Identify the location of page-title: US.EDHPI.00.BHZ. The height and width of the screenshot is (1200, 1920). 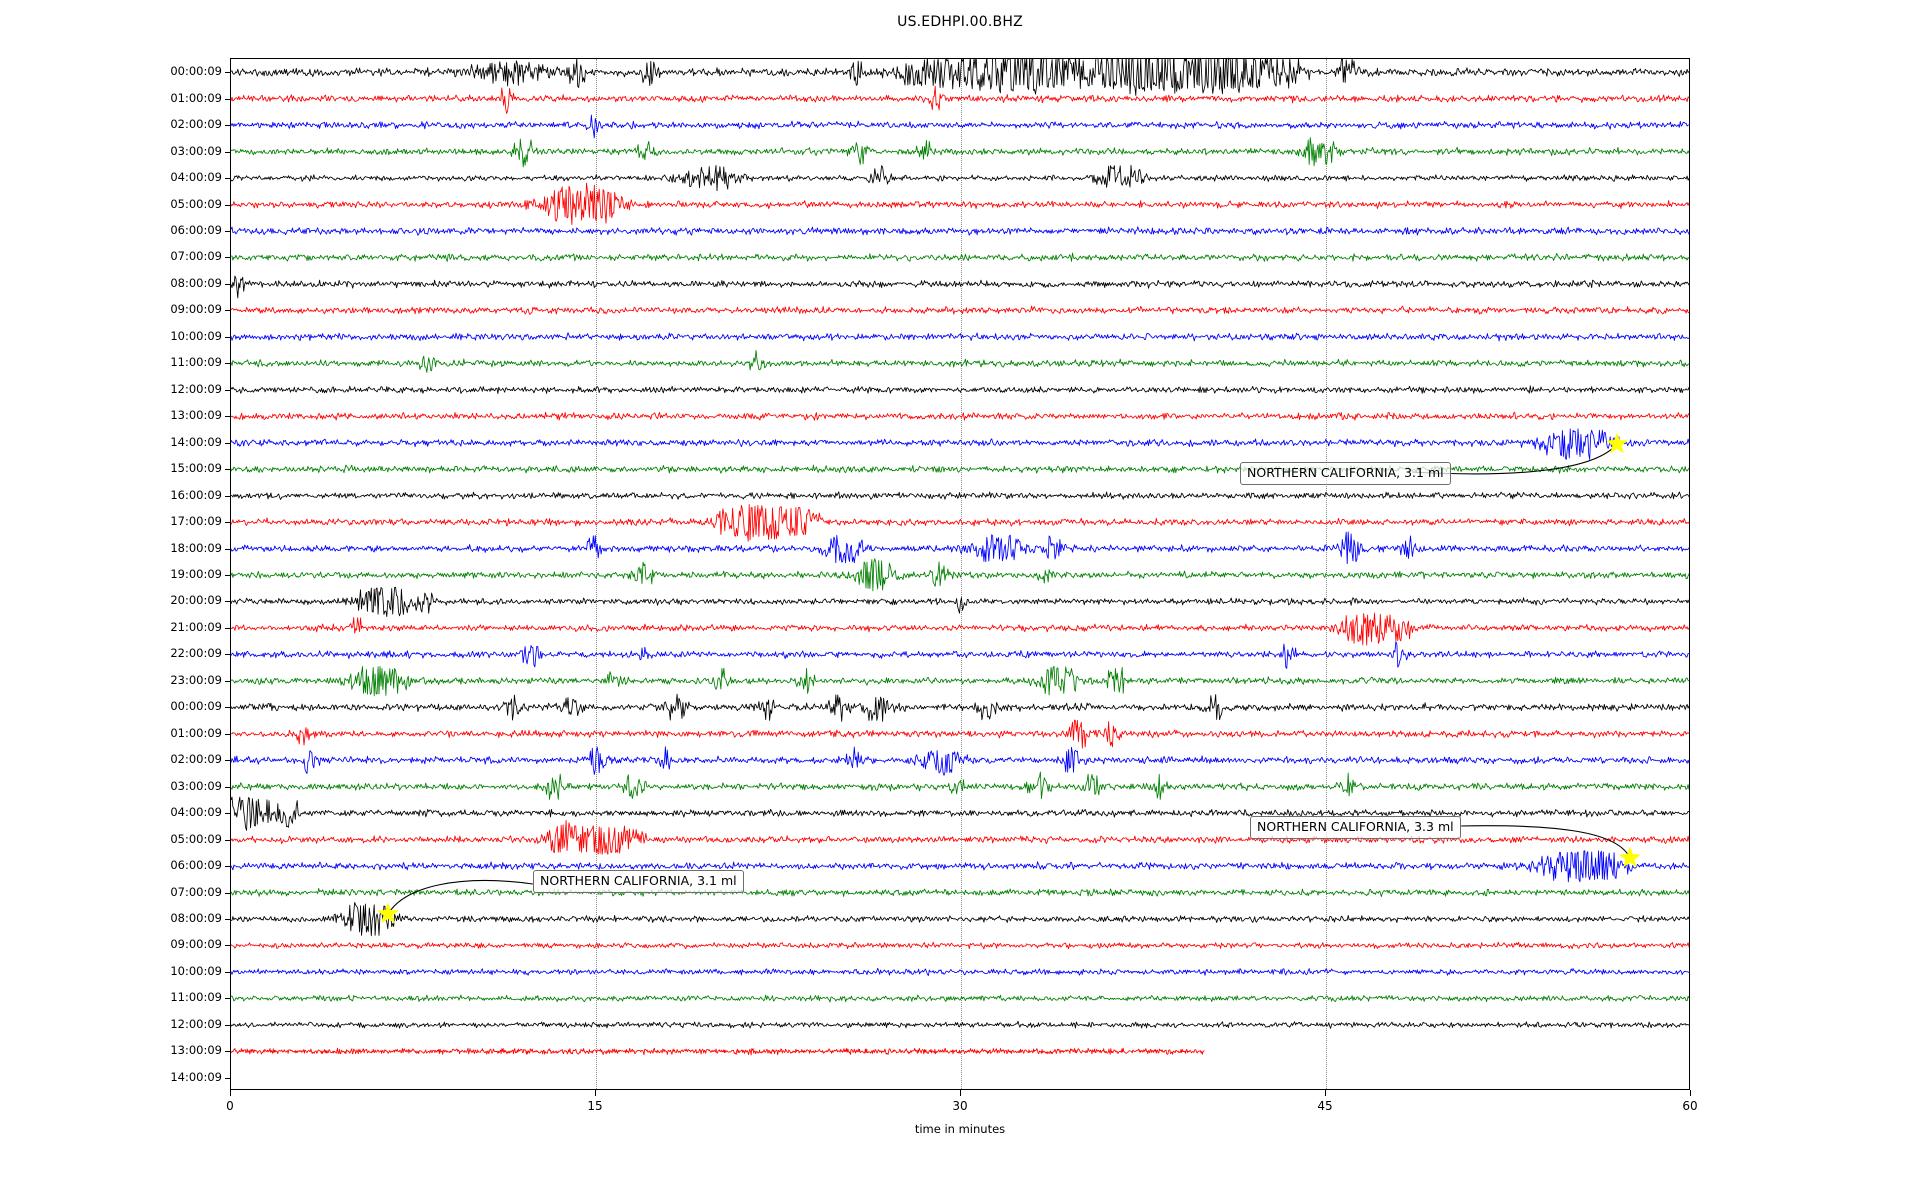
(960, 22).